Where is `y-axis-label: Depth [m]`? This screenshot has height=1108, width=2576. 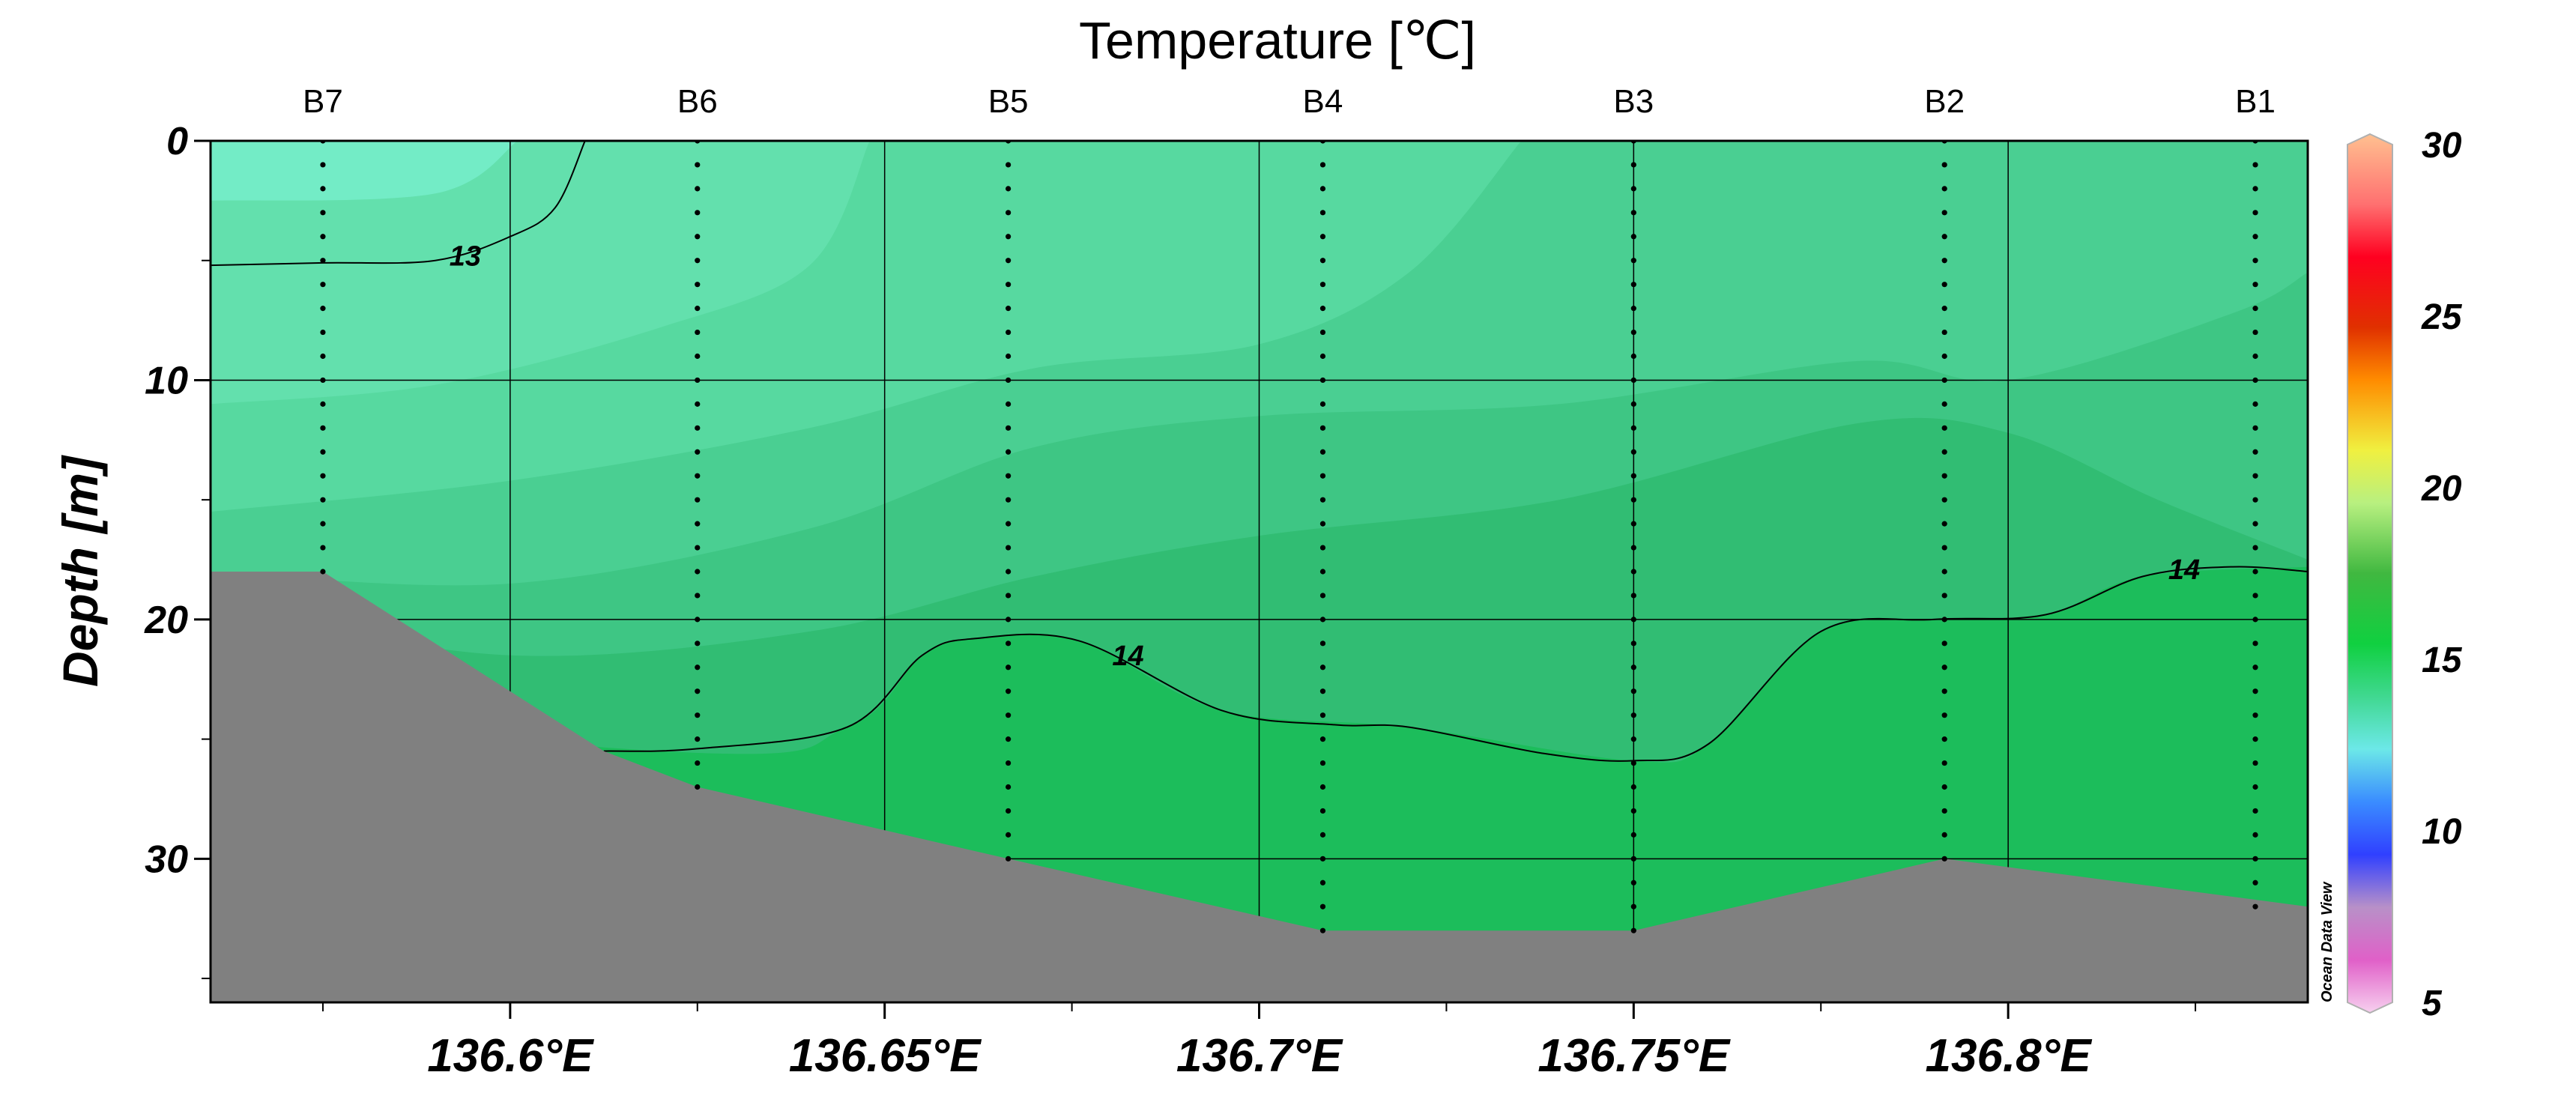 y-axis-label: Depth [m] is located at coordinates (80, 571).